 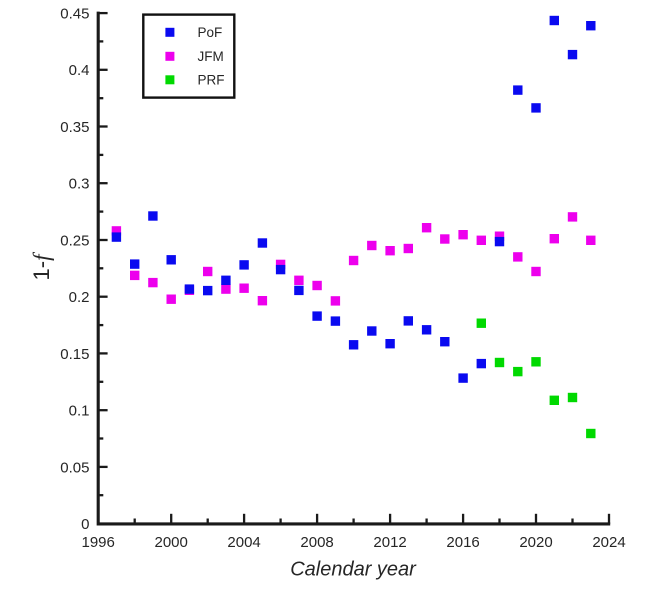 What do you see at coordinates (74, 467) in the screenshot?
I see `svg-text: 0.05` at bounding box center [74, 467].